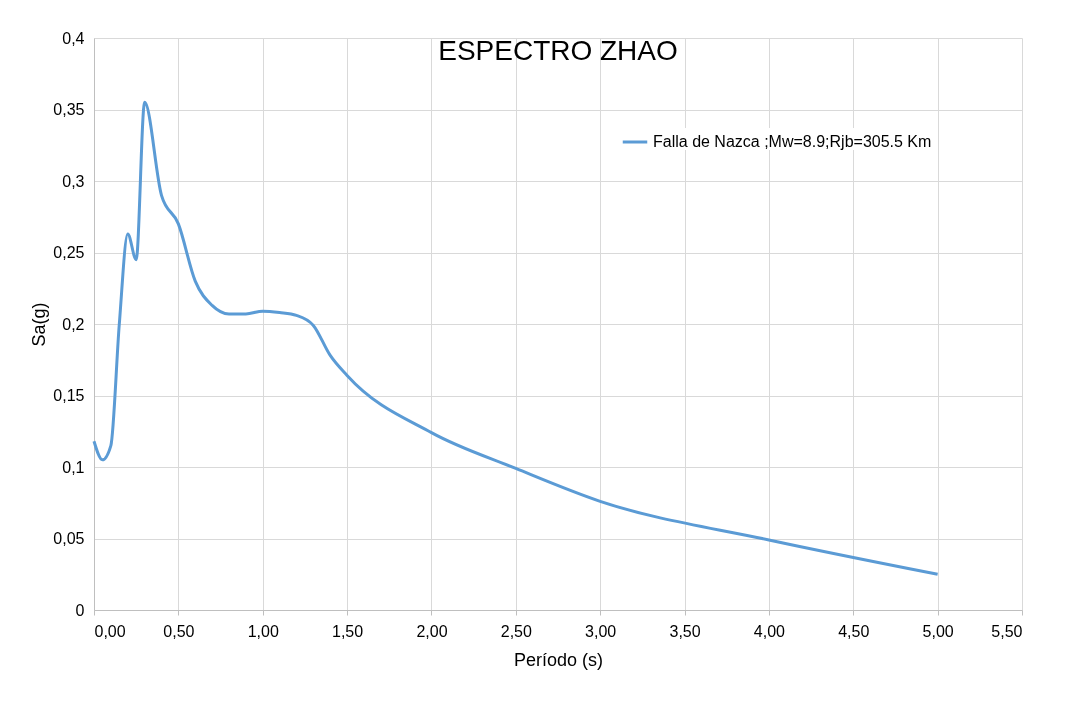 This screenshot has width=1066, height=722. What do you see at coordinates (73, 38) in the screenshot?
I see `y-tick-label: 0,4` at bounding box center [73, 38].